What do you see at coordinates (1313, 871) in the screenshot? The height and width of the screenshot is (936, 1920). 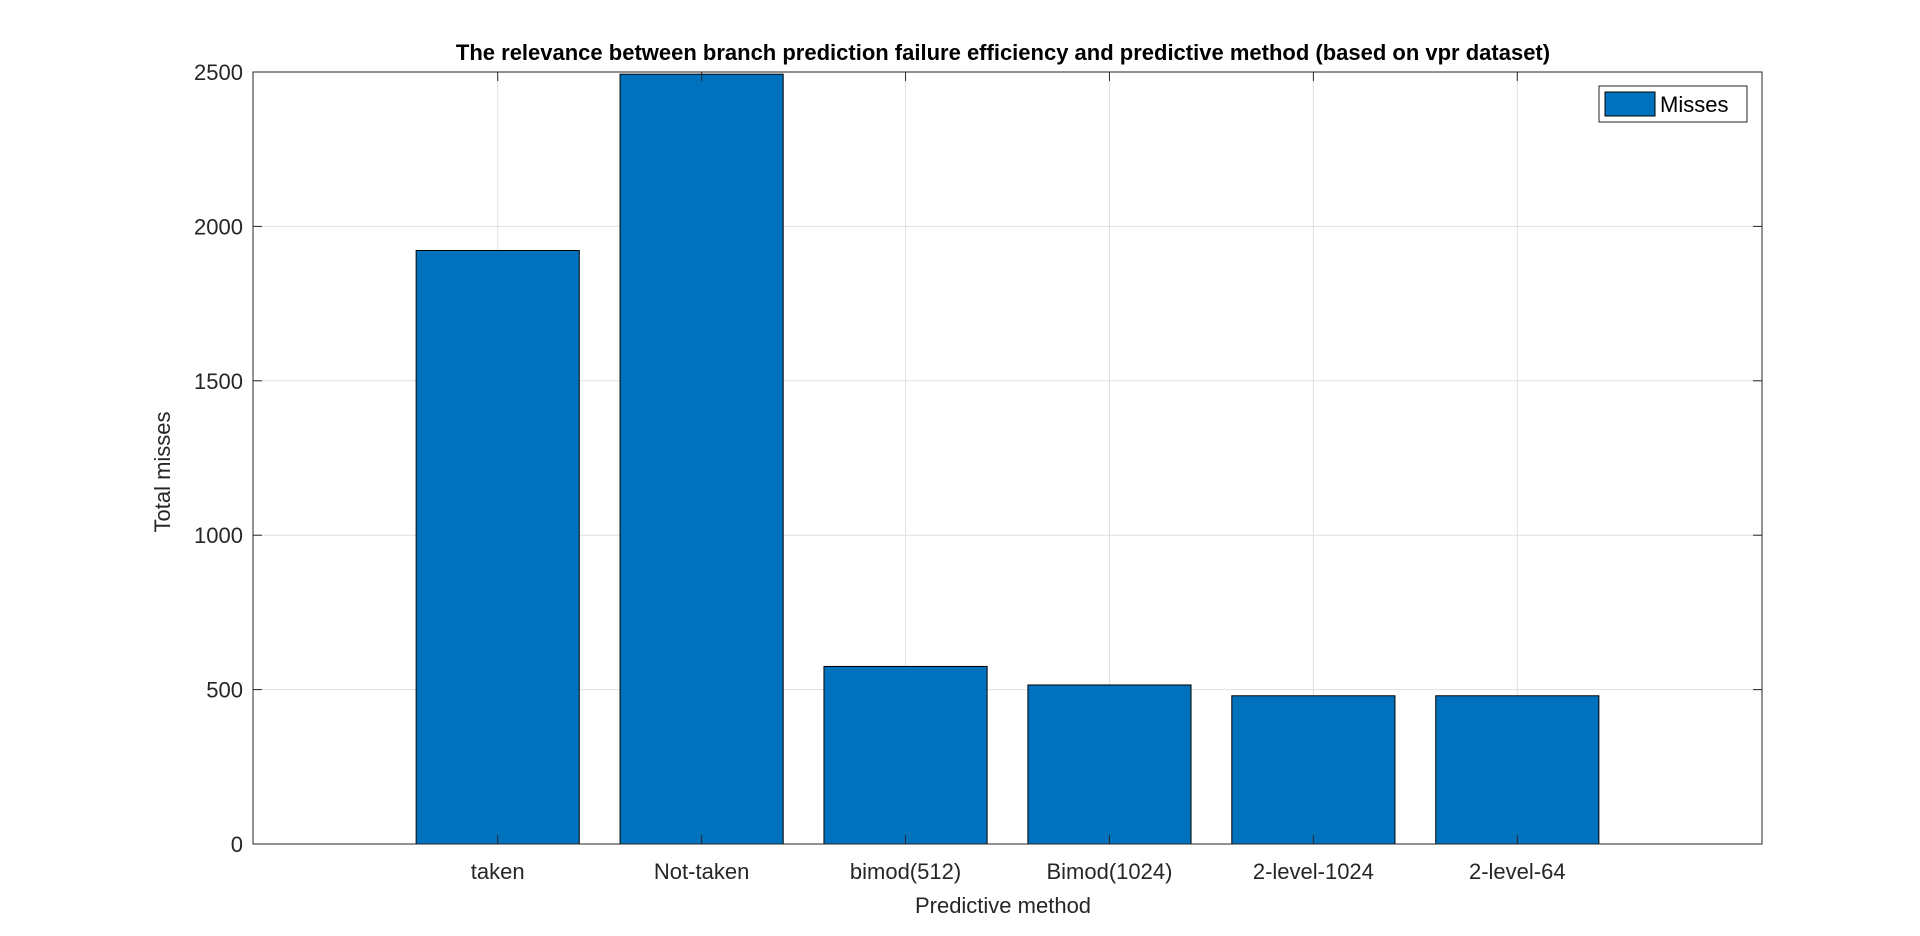 I see `x-tick-label: 2-level-1024` at bounding box center [1313, 871].